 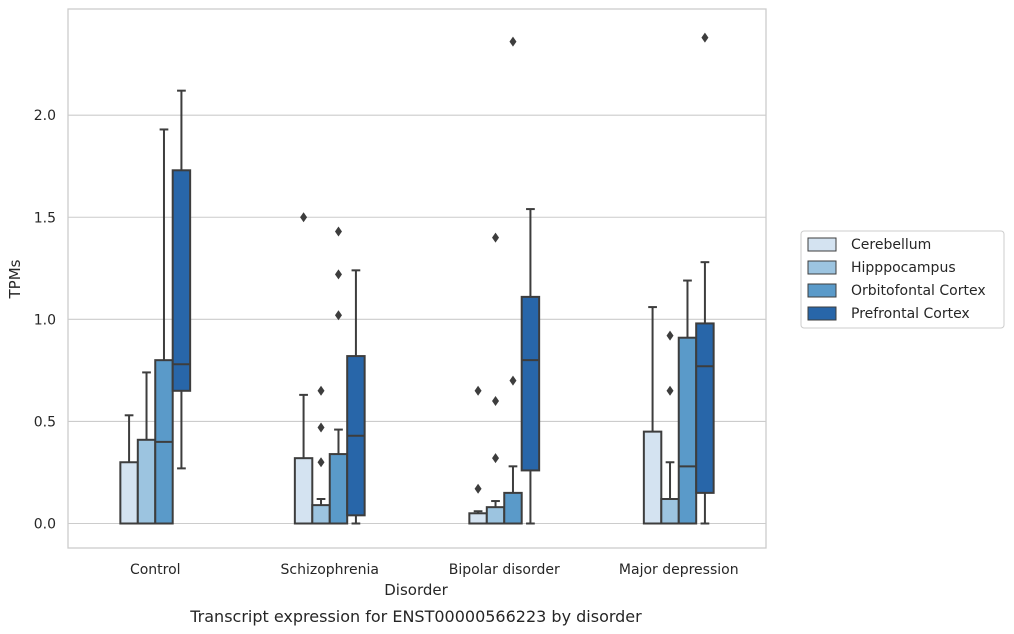 What do you see at coordinates (330, 570) in the screenshot?
I see `x-tick-label: Schizophrenia` at bounding box center [330, 570].